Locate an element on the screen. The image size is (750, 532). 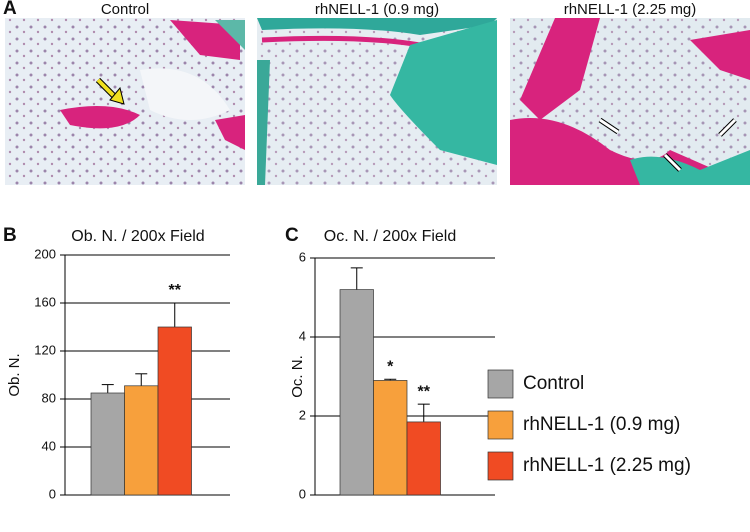
panel-label: A is located at coordinates (10, 9).